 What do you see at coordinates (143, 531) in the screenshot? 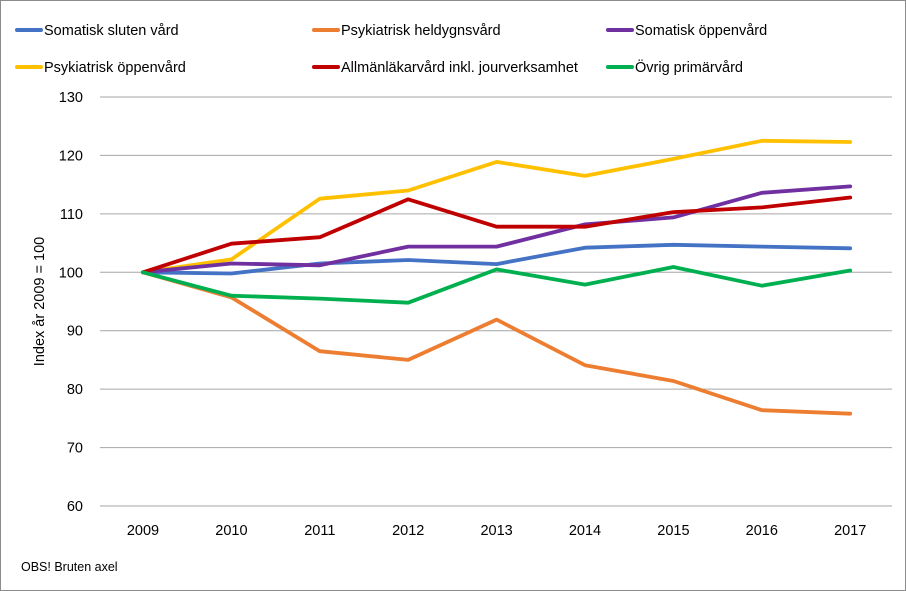
I see `x-tick-label: 2009` at bounding box center [143, 531].